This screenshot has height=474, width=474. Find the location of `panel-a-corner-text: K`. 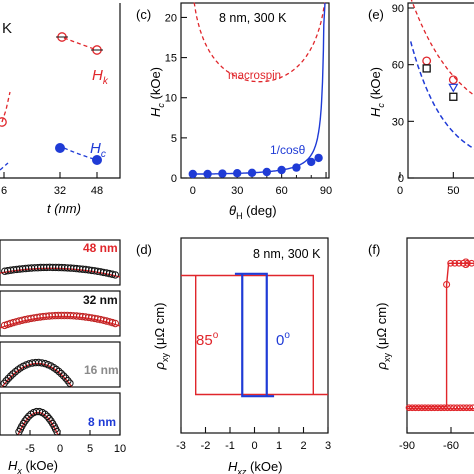

panel-a-corner-text: K is located at coordinates (7, 28).